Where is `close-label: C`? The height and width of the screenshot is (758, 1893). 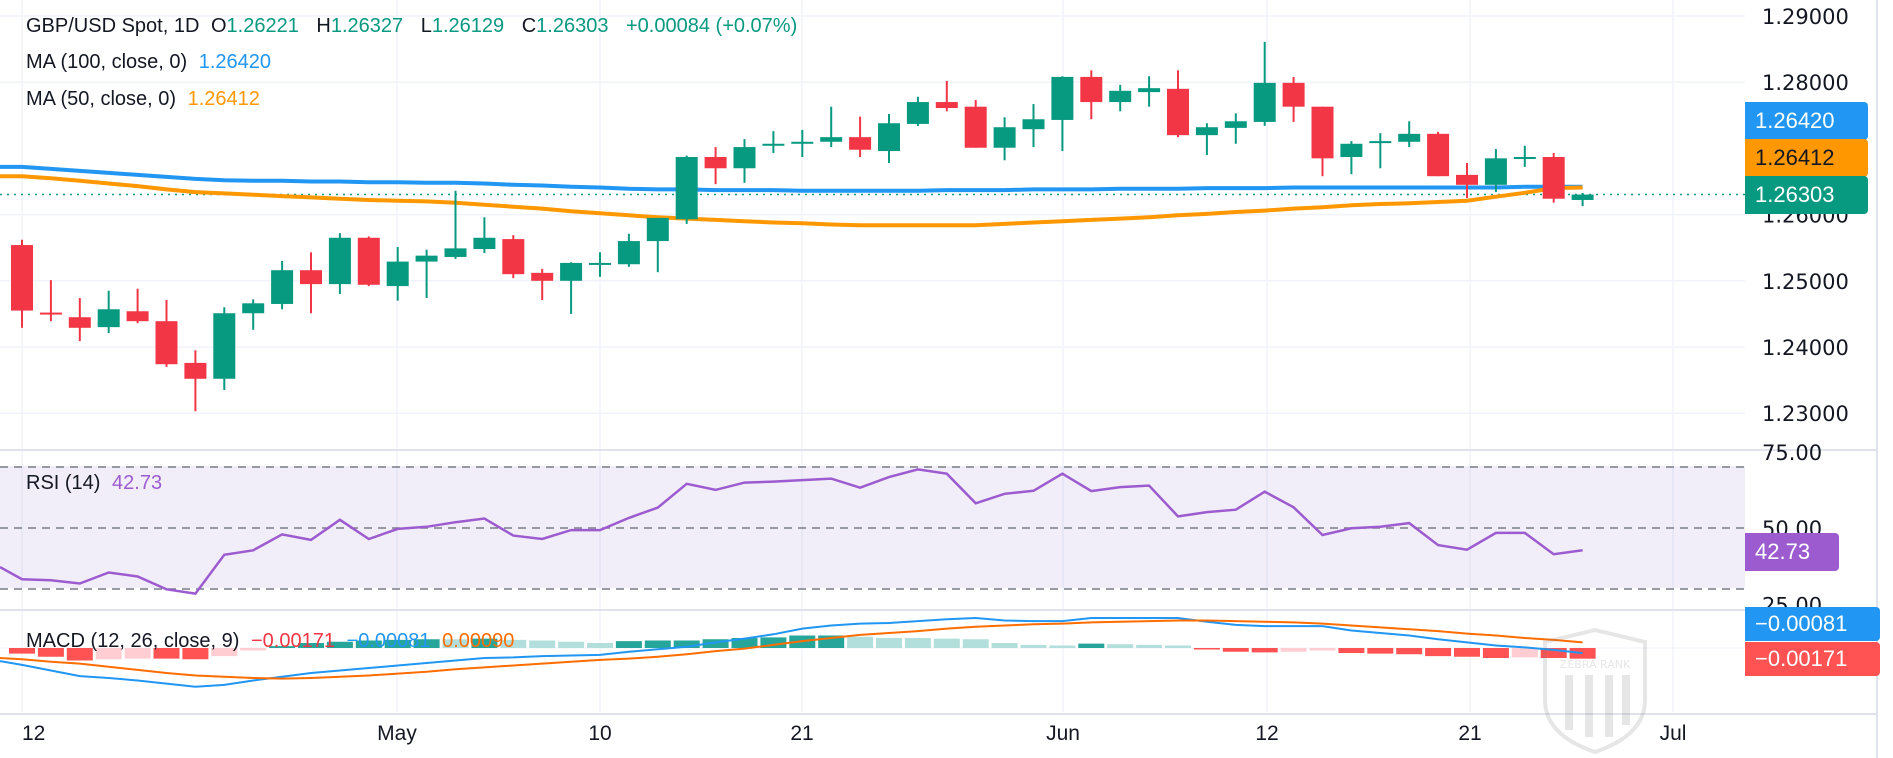 close-label: C is located at coordinates (529, 26).